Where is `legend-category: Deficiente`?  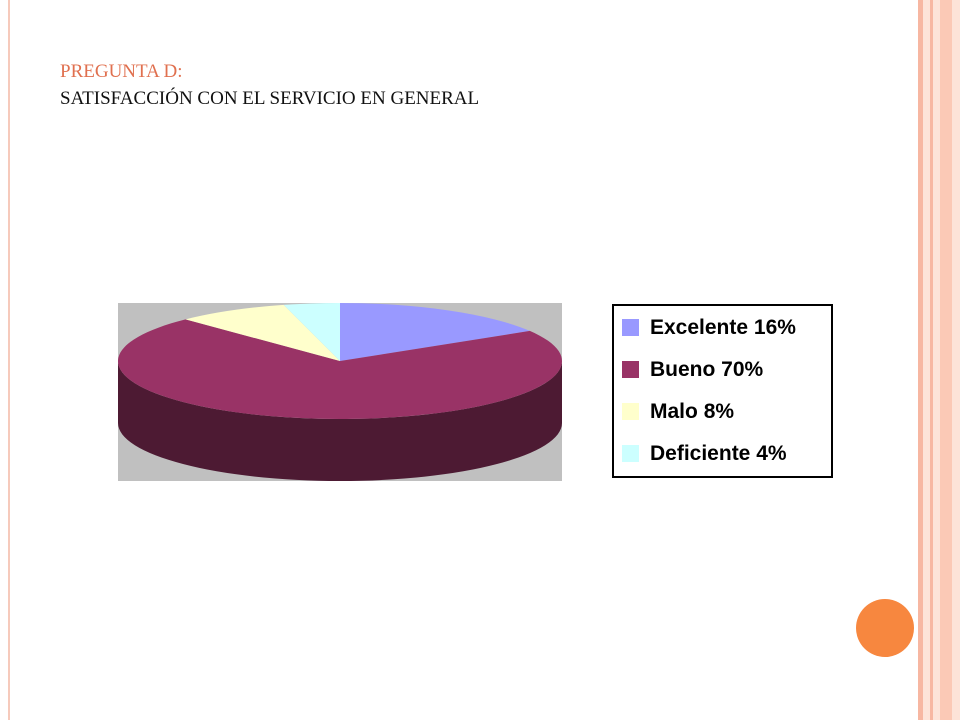 legend-category: Deficiente is located at coordinates (700, 453).